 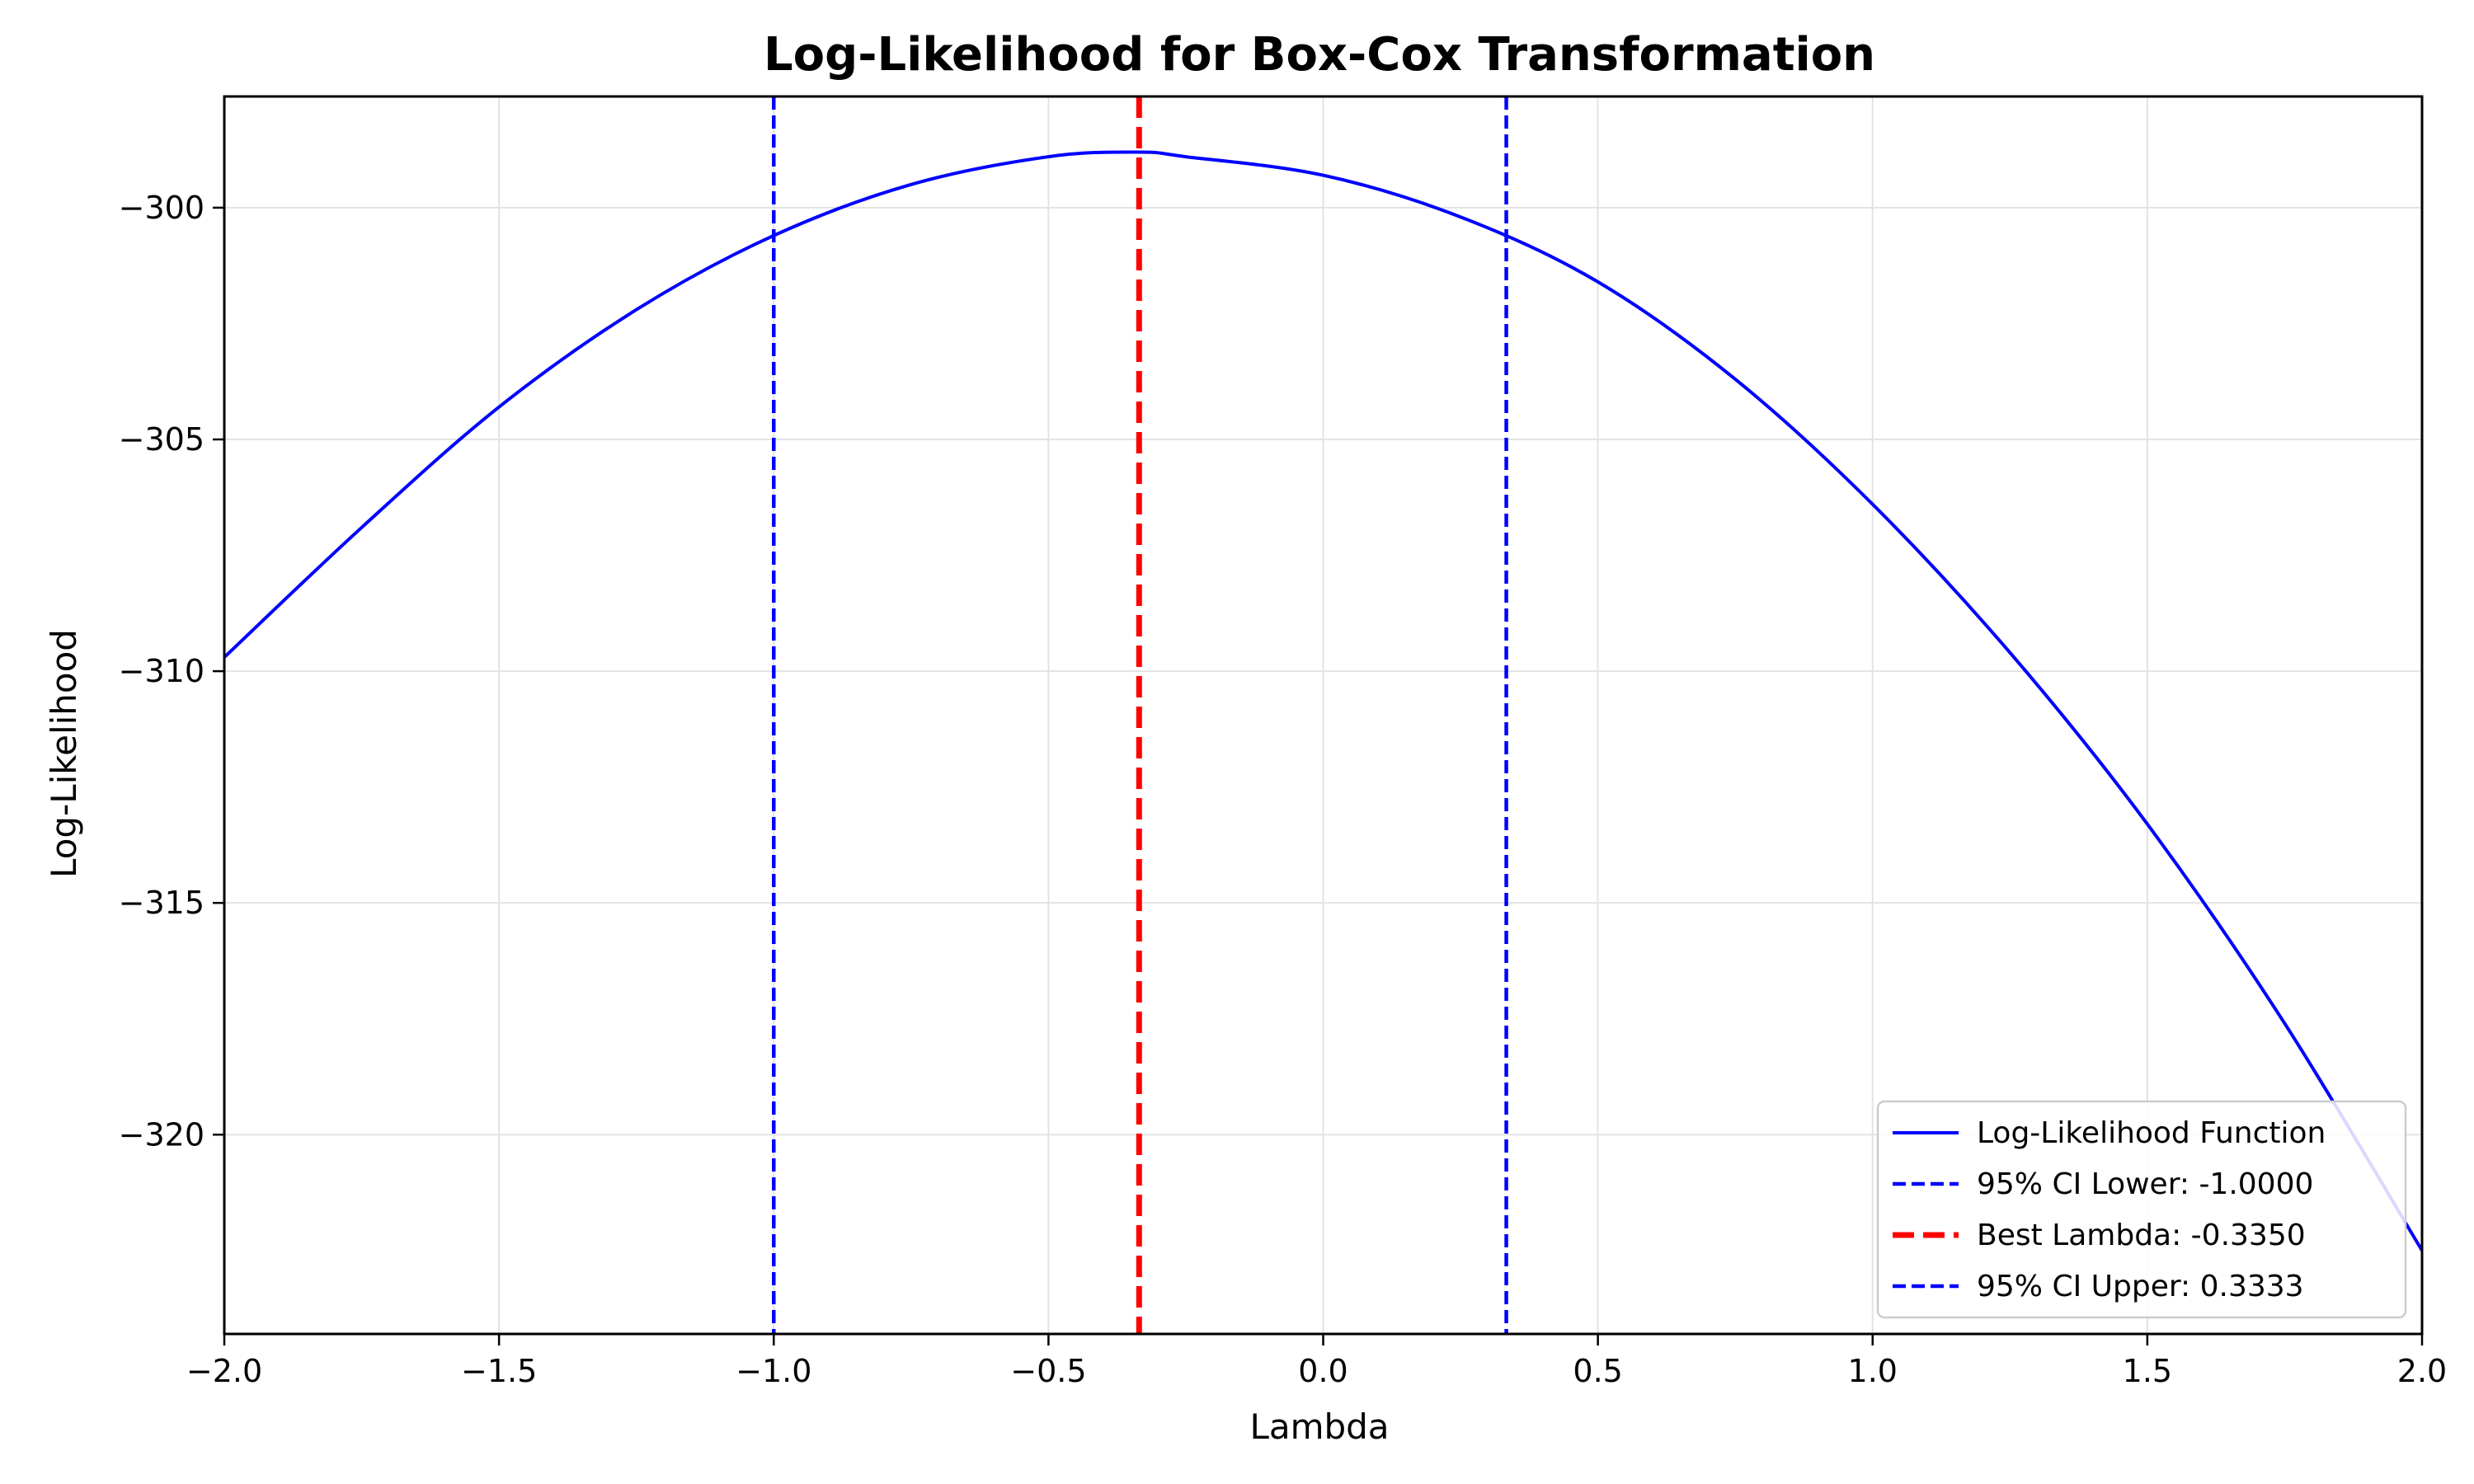 I want to click on x-axis-label: Lambda, so click(x=1319, y=1427).